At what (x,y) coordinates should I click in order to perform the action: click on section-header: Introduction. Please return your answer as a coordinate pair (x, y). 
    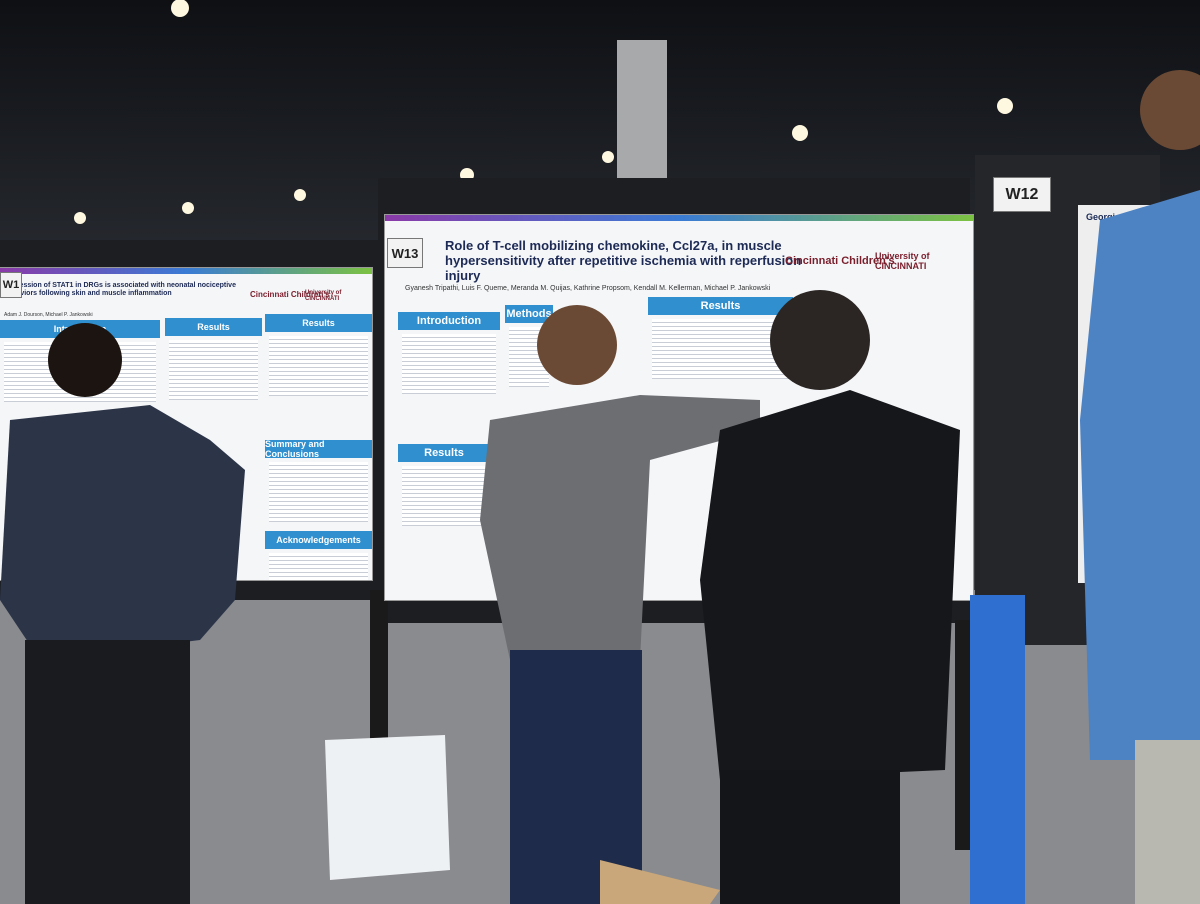
    Looking at the image, I should click on (449, 321).